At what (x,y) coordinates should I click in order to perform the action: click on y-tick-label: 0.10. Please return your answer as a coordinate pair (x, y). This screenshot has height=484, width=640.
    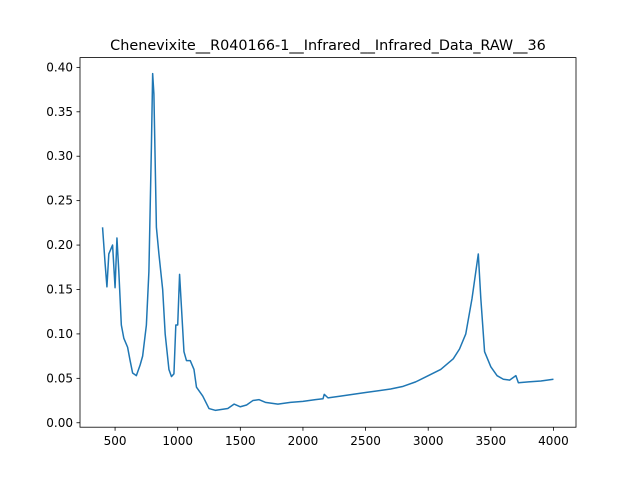
    Looking at the image, I should click on (59, 334).